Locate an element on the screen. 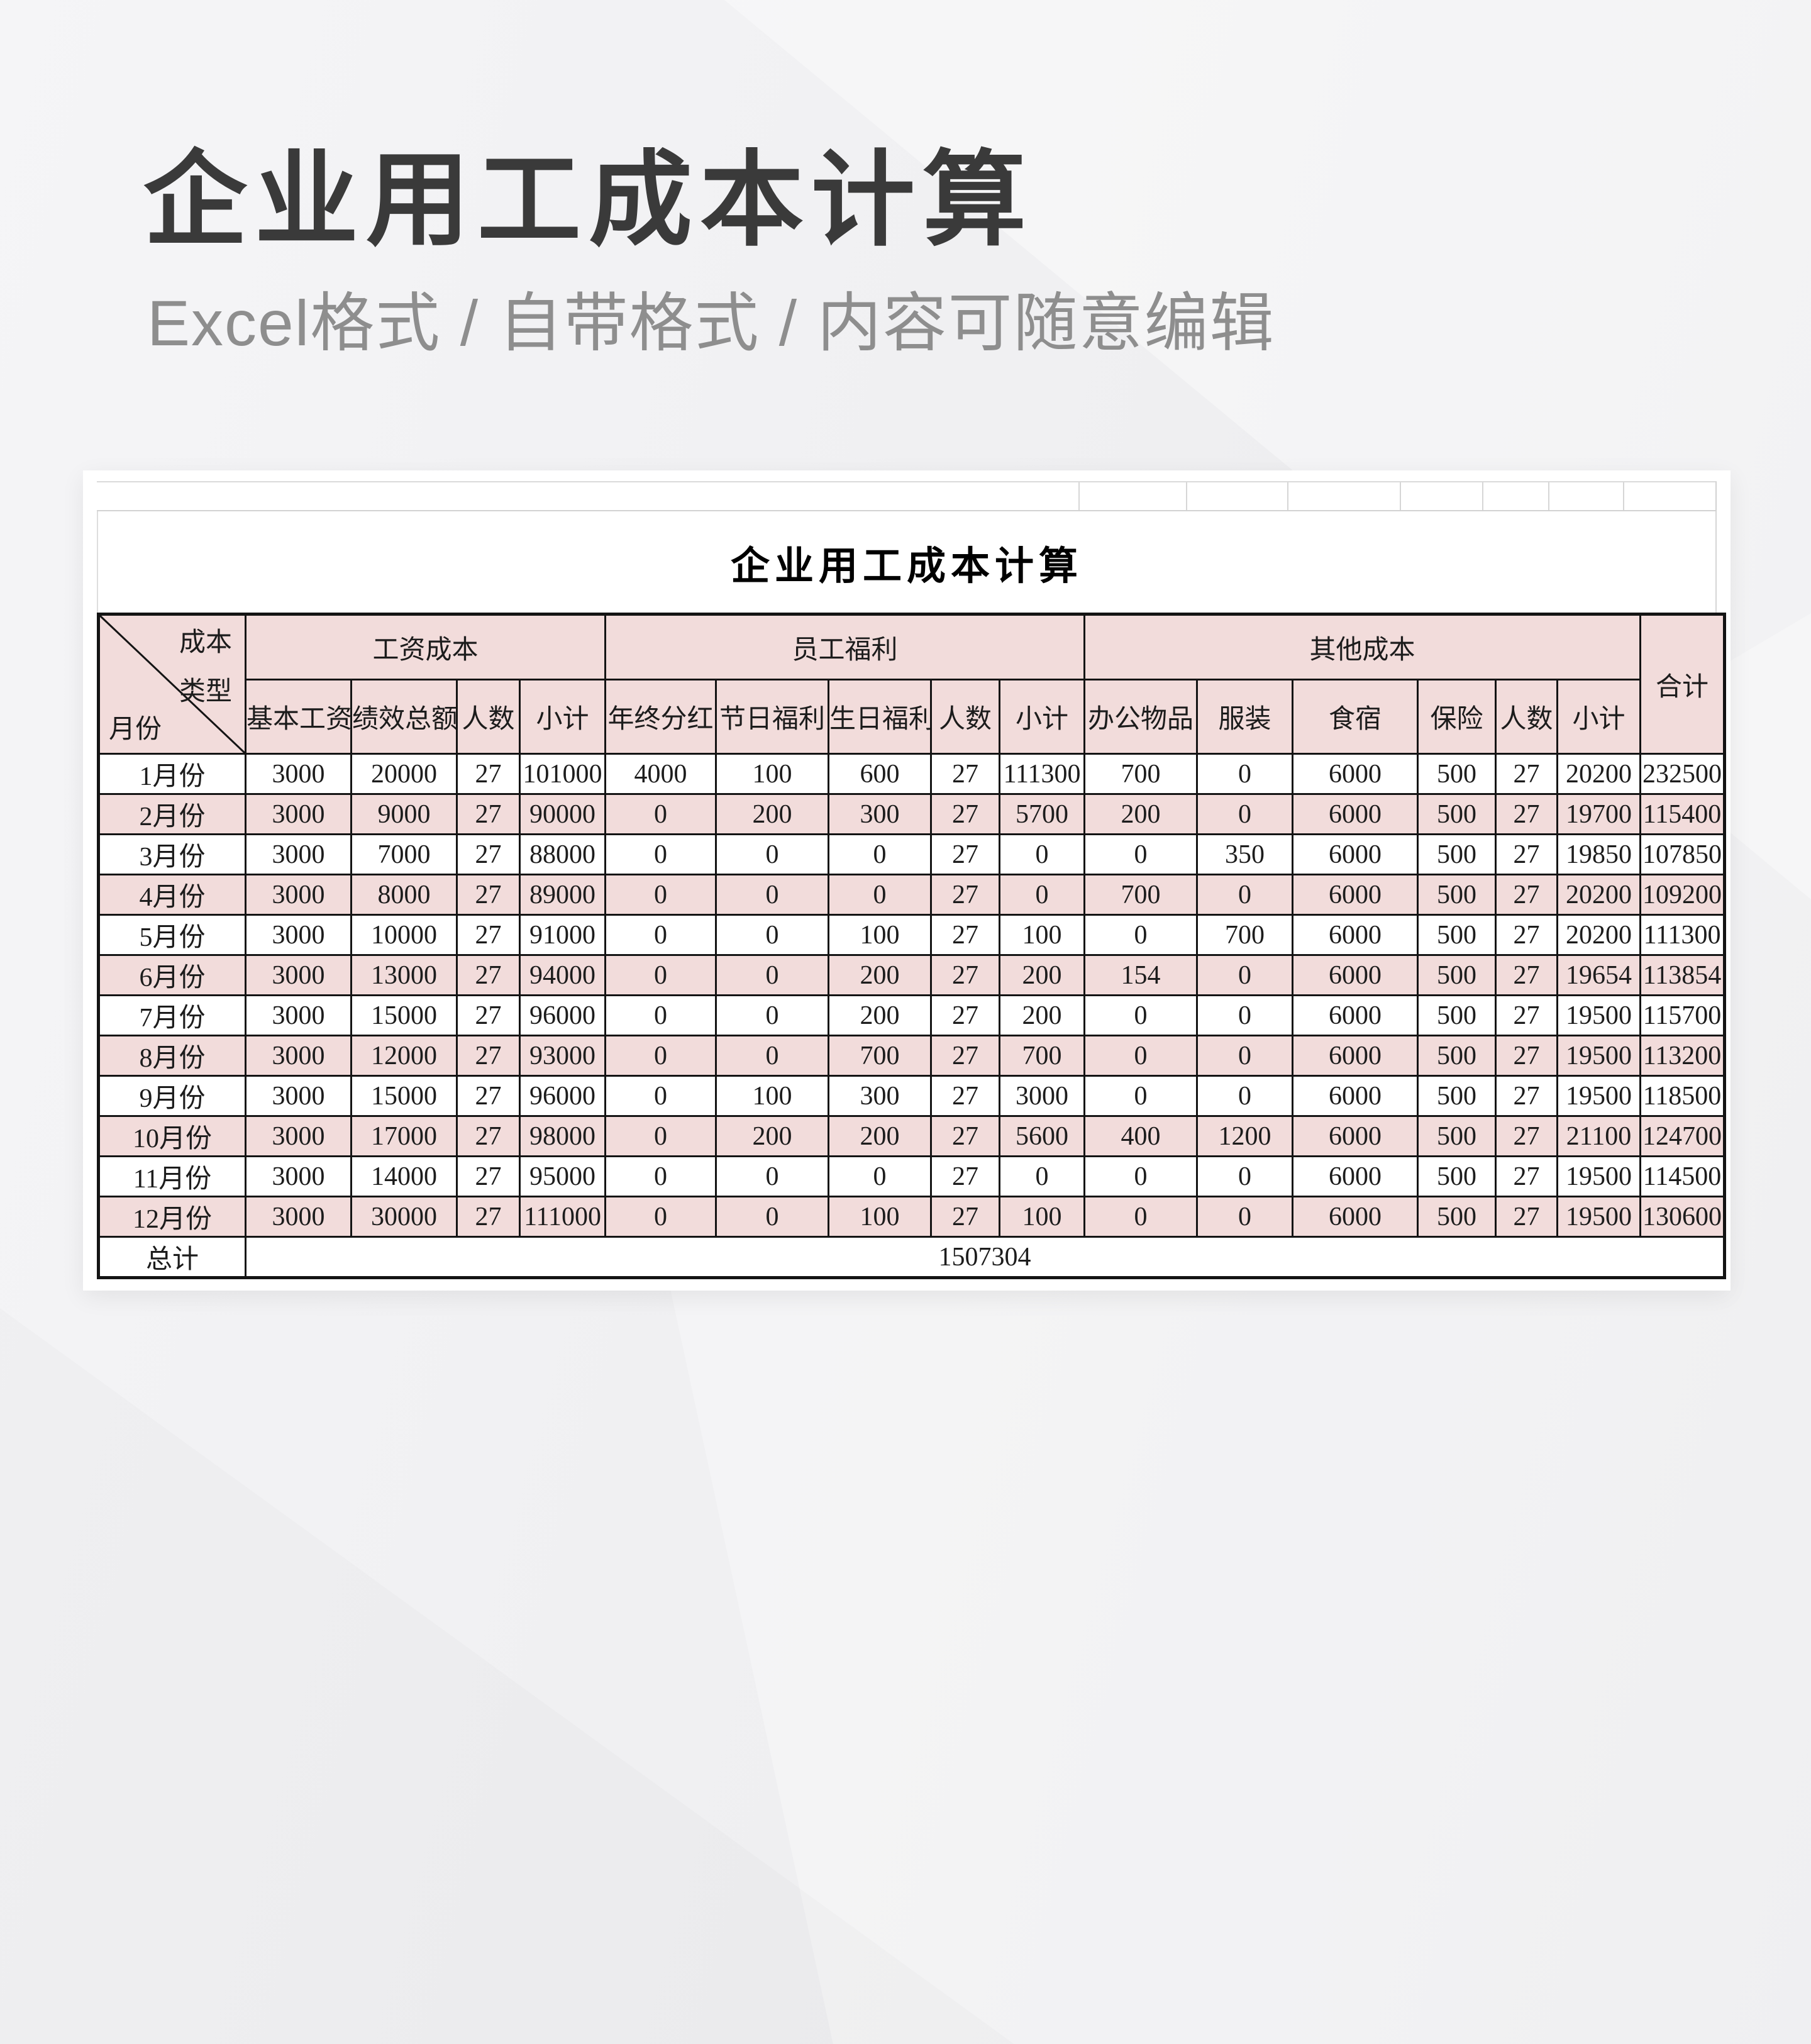  value-cell: 113200 is located at coordinates (1683, 1056).